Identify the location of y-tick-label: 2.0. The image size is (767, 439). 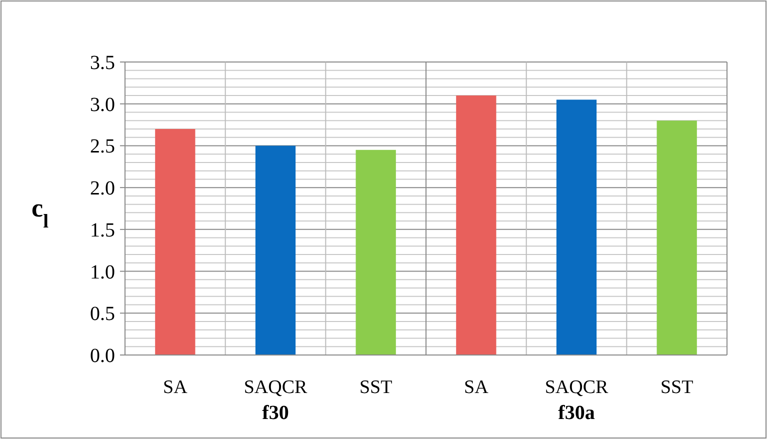
(102, 189).